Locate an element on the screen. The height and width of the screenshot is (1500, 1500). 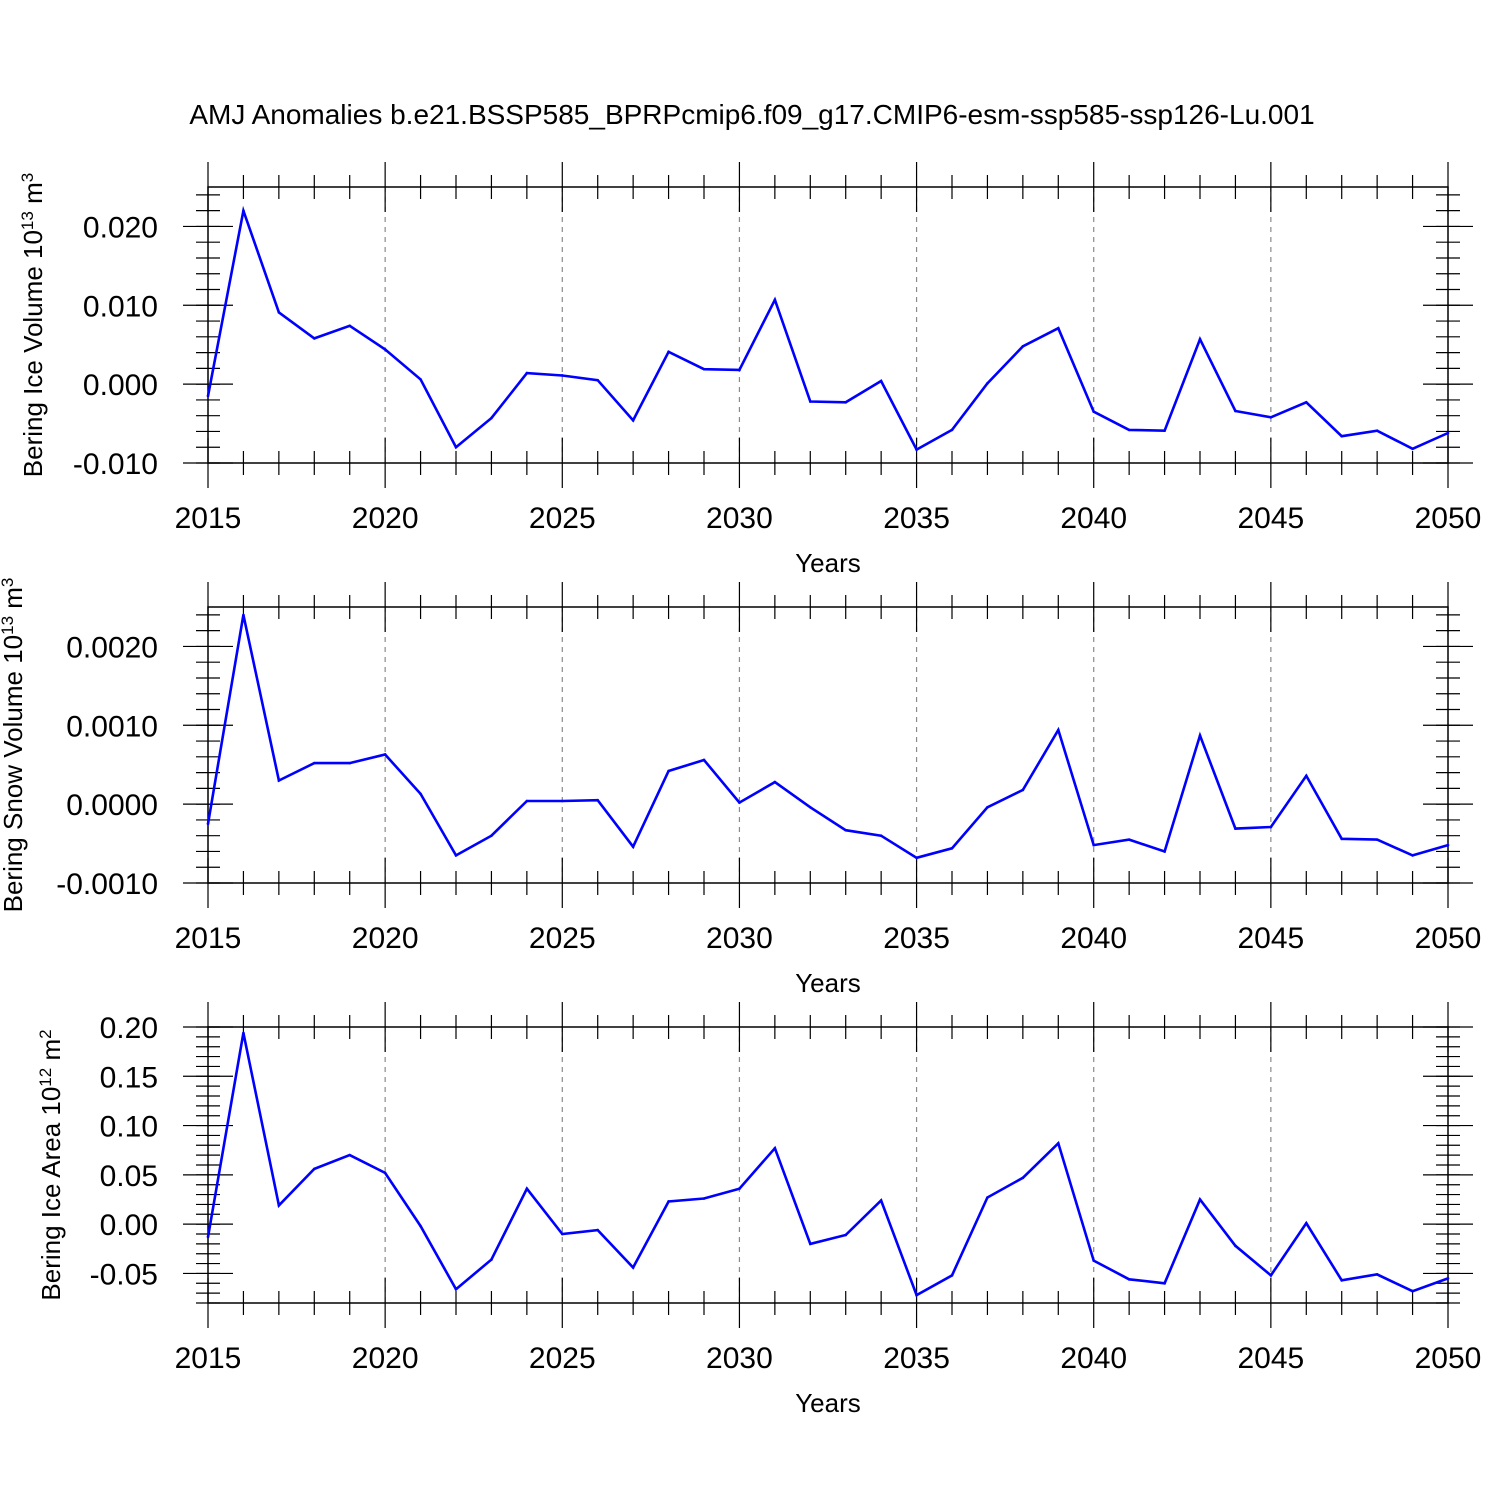
x-tick-label: 2050 is located at coordinates (1448, 1358).